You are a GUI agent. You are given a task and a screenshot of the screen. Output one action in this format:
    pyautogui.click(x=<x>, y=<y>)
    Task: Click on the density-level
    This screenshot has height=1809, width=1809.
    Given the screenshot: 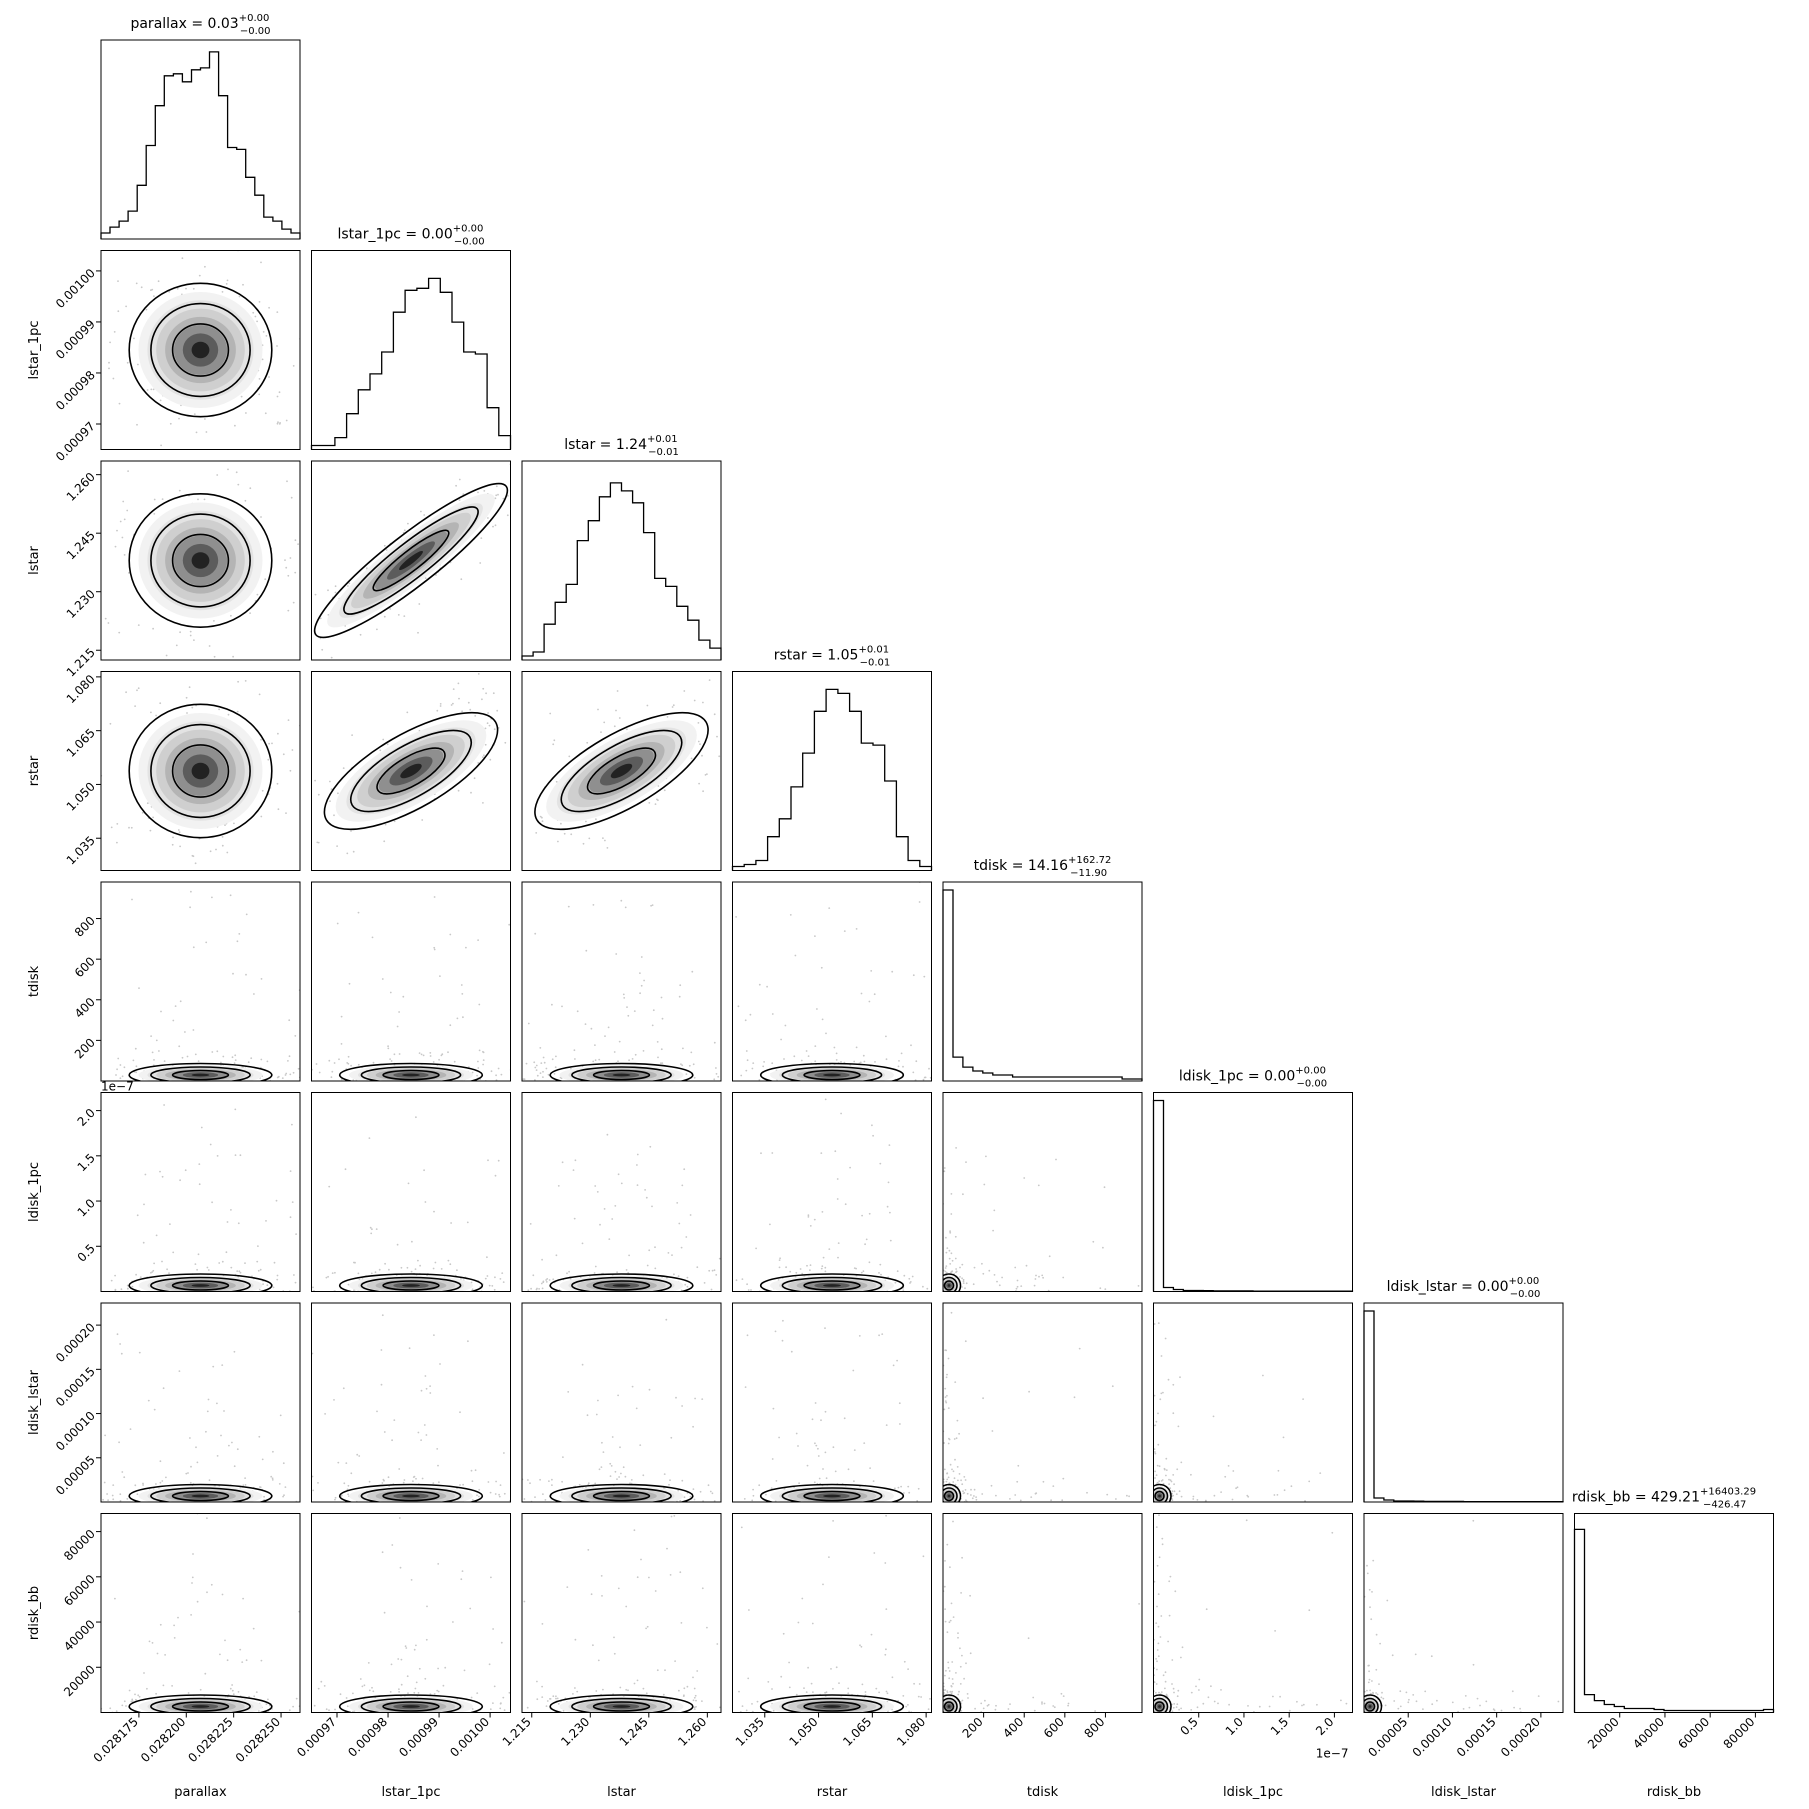 What is the action you would take?
    pyautogui.click(x=832, y=1496)
    